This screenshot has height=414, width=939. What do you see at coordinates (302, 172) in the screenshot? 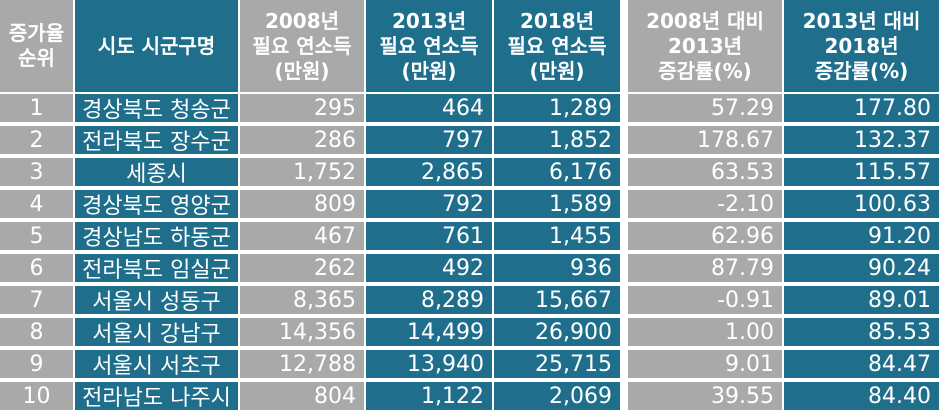
I see `cell-v2008: 1,752` at bounding box center [302, 172].